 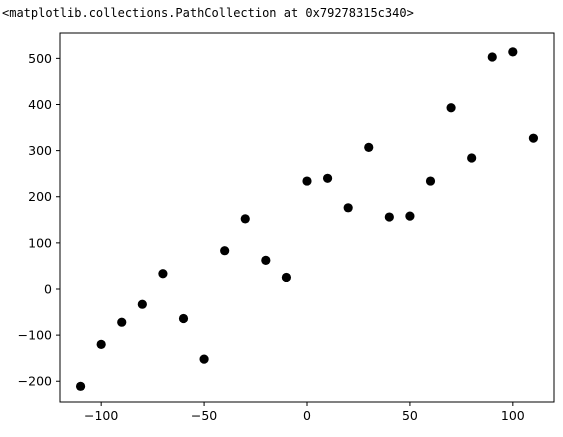 I want to click on x-tick-label: −100, so click(x=101, y=415).